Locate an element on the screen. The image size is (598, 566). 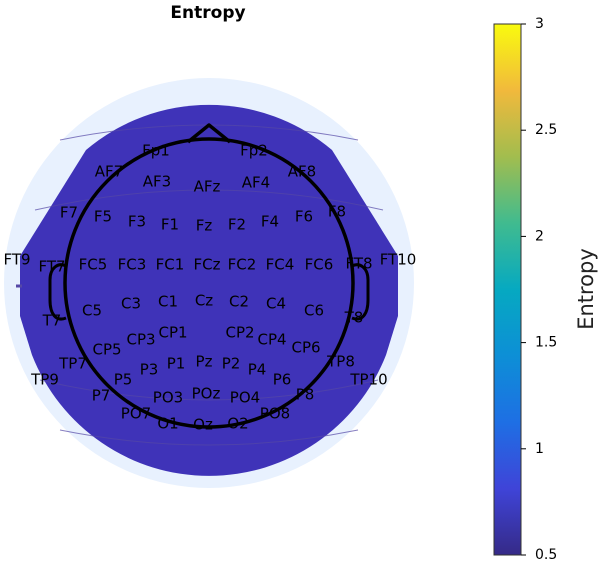
electrode-label-c5: C5 is located at coordinates (92, 311).